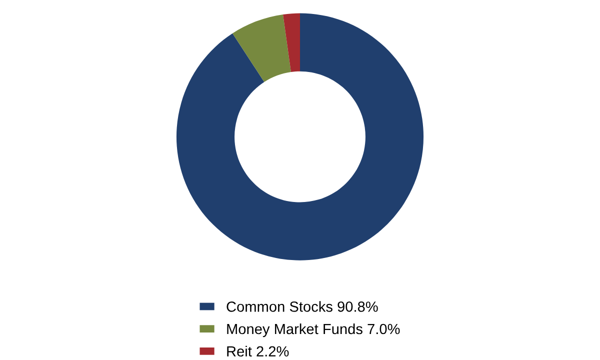 The image size is (600, 360). I want to click on legend-label: Money Market Funds 7.0%, so click(313, 330).